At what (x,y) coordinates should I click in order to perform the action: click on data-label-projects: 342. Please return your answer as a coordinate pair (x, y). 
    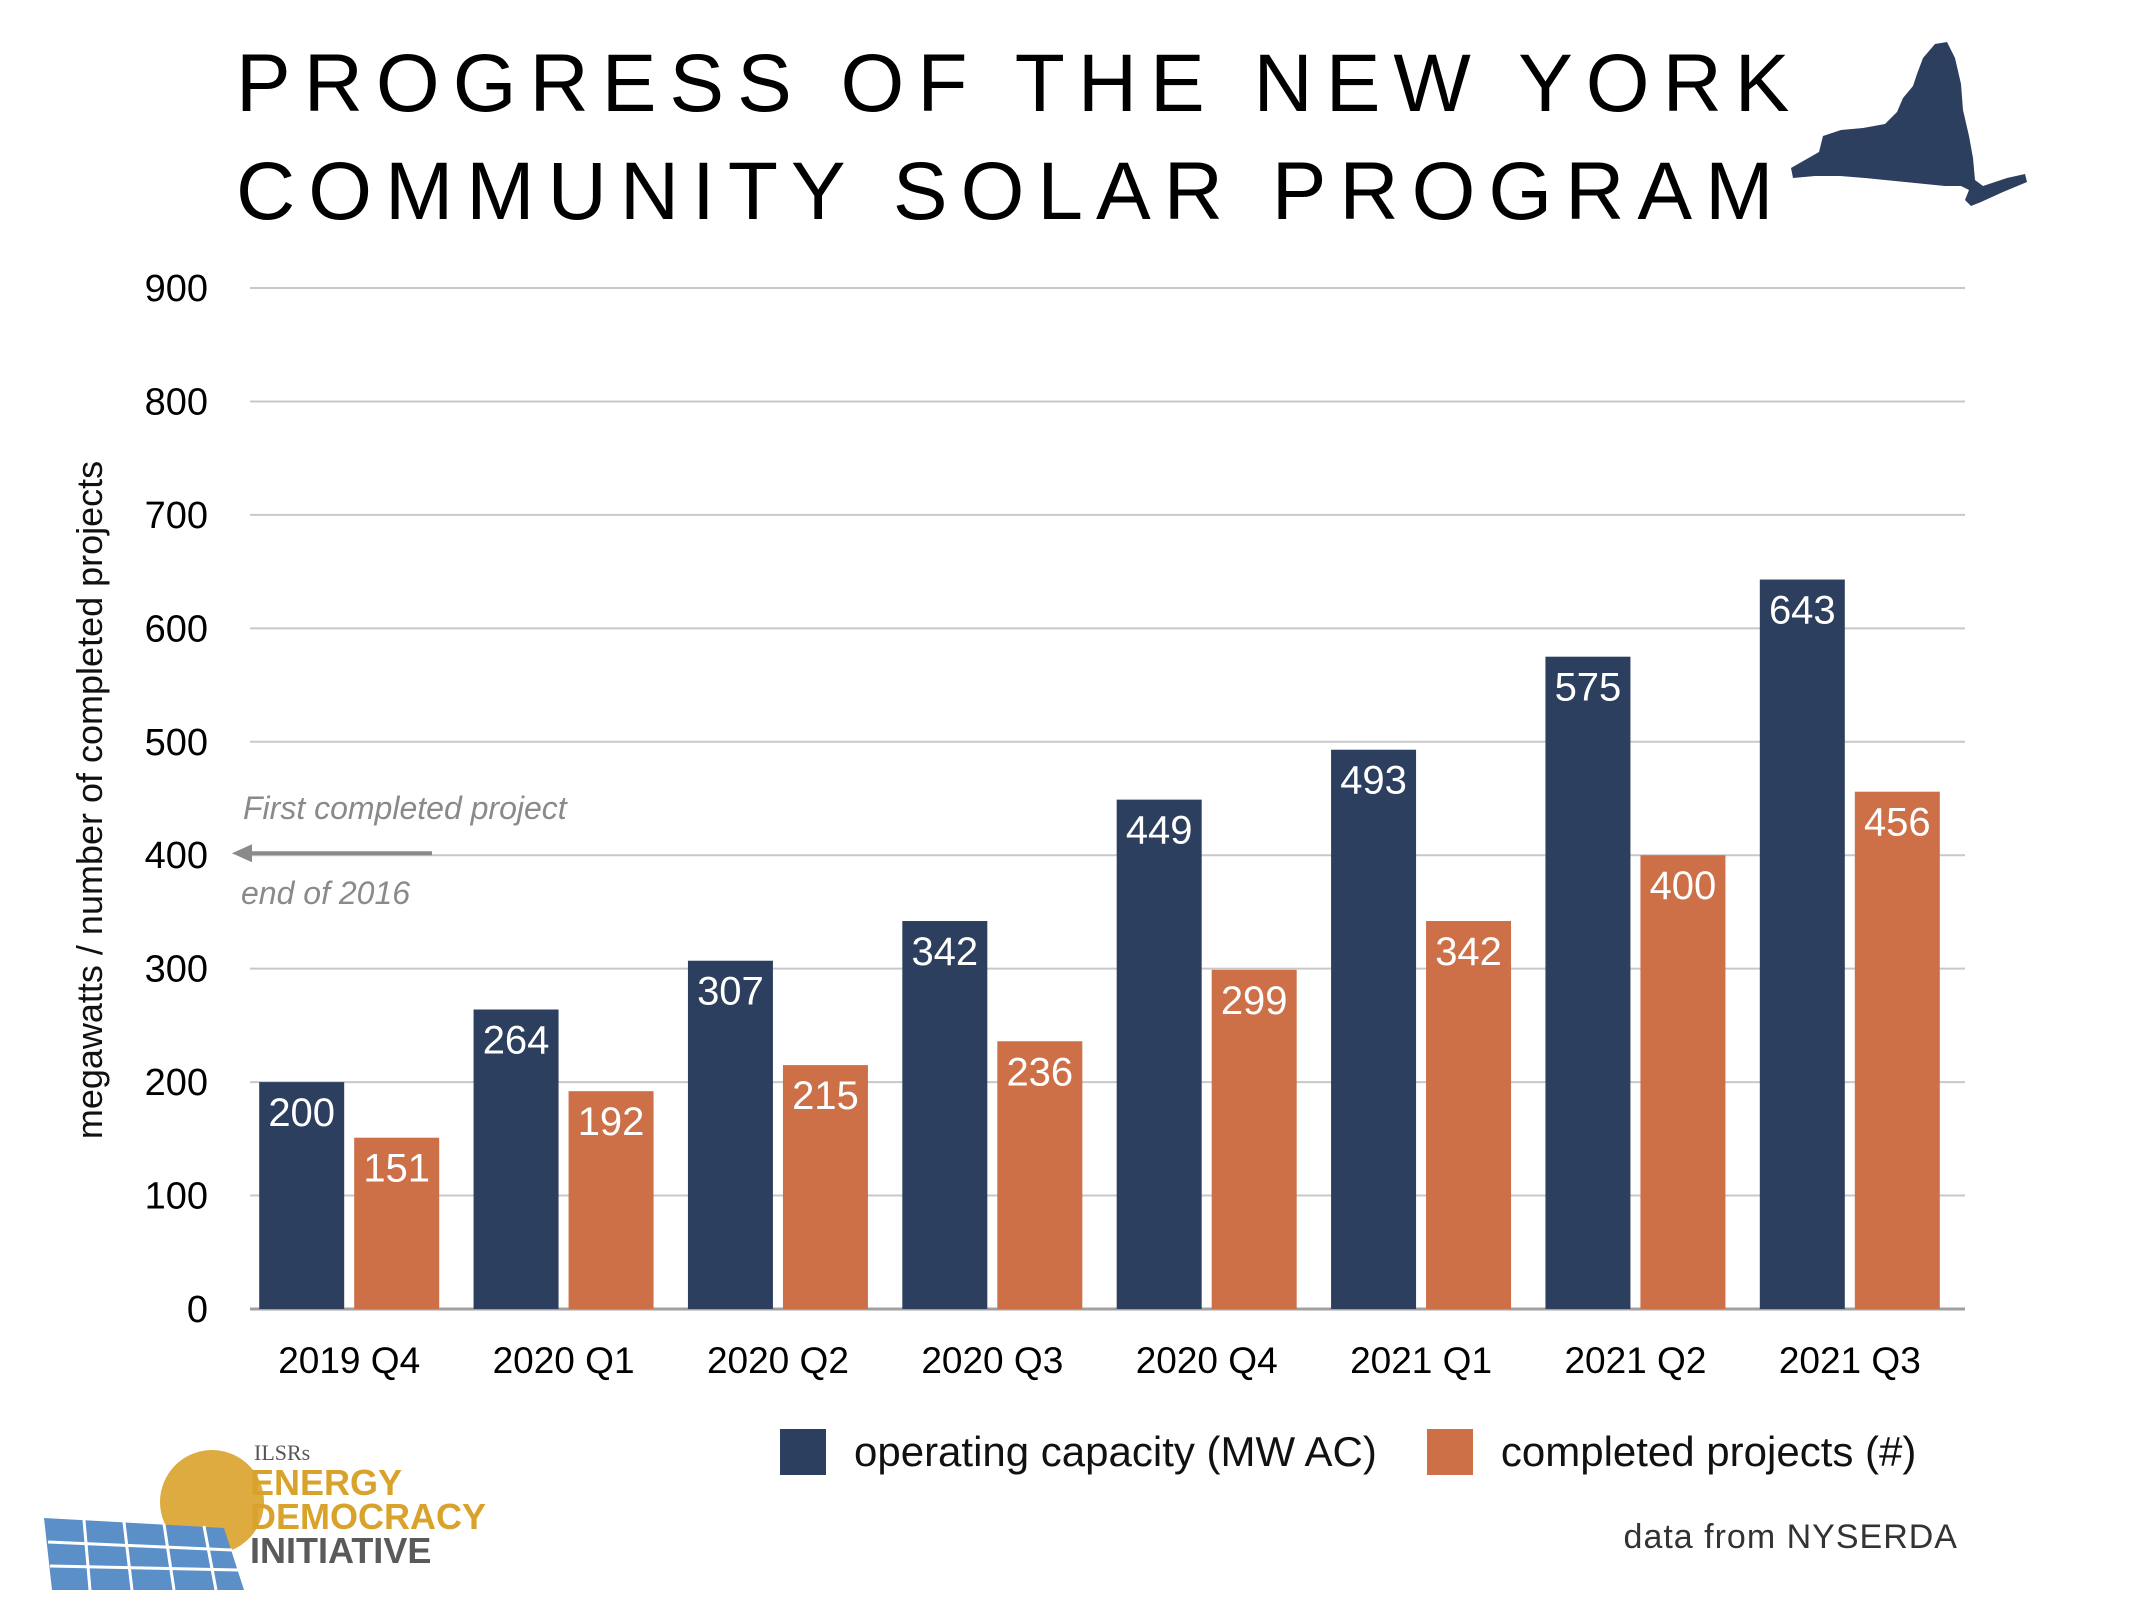
    Looking at the image, I should click on (1468, 952).